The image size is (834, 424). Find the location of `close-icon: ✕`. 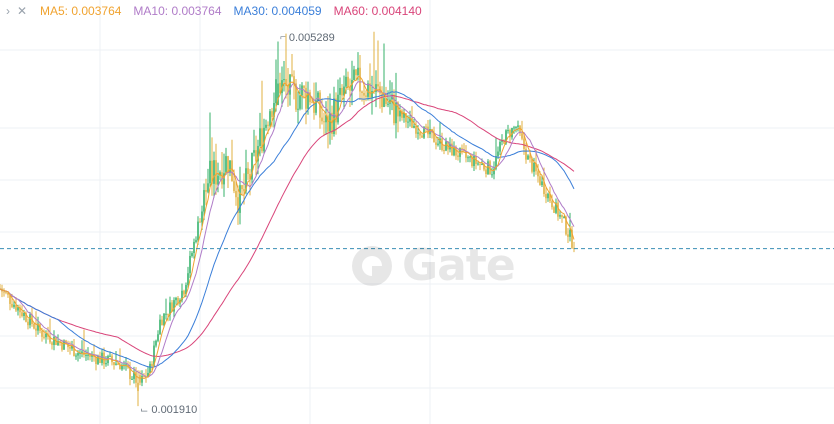

close-icon: ✕ is located at coordinates (22, 11).